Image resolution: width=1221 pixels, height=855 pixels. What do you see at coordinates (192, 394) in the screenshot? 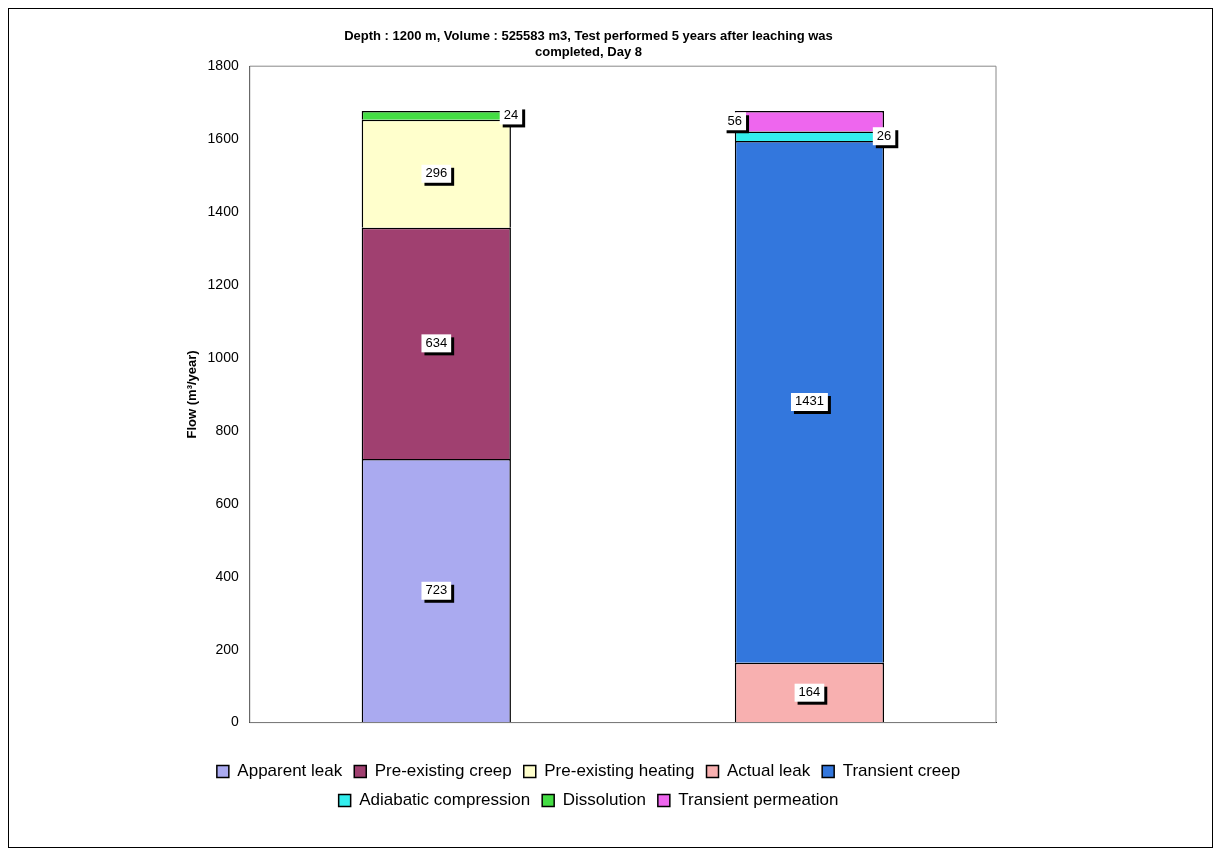
I see `y-axis-title: Flow (m³/year)` at bounding box center [192, 394].